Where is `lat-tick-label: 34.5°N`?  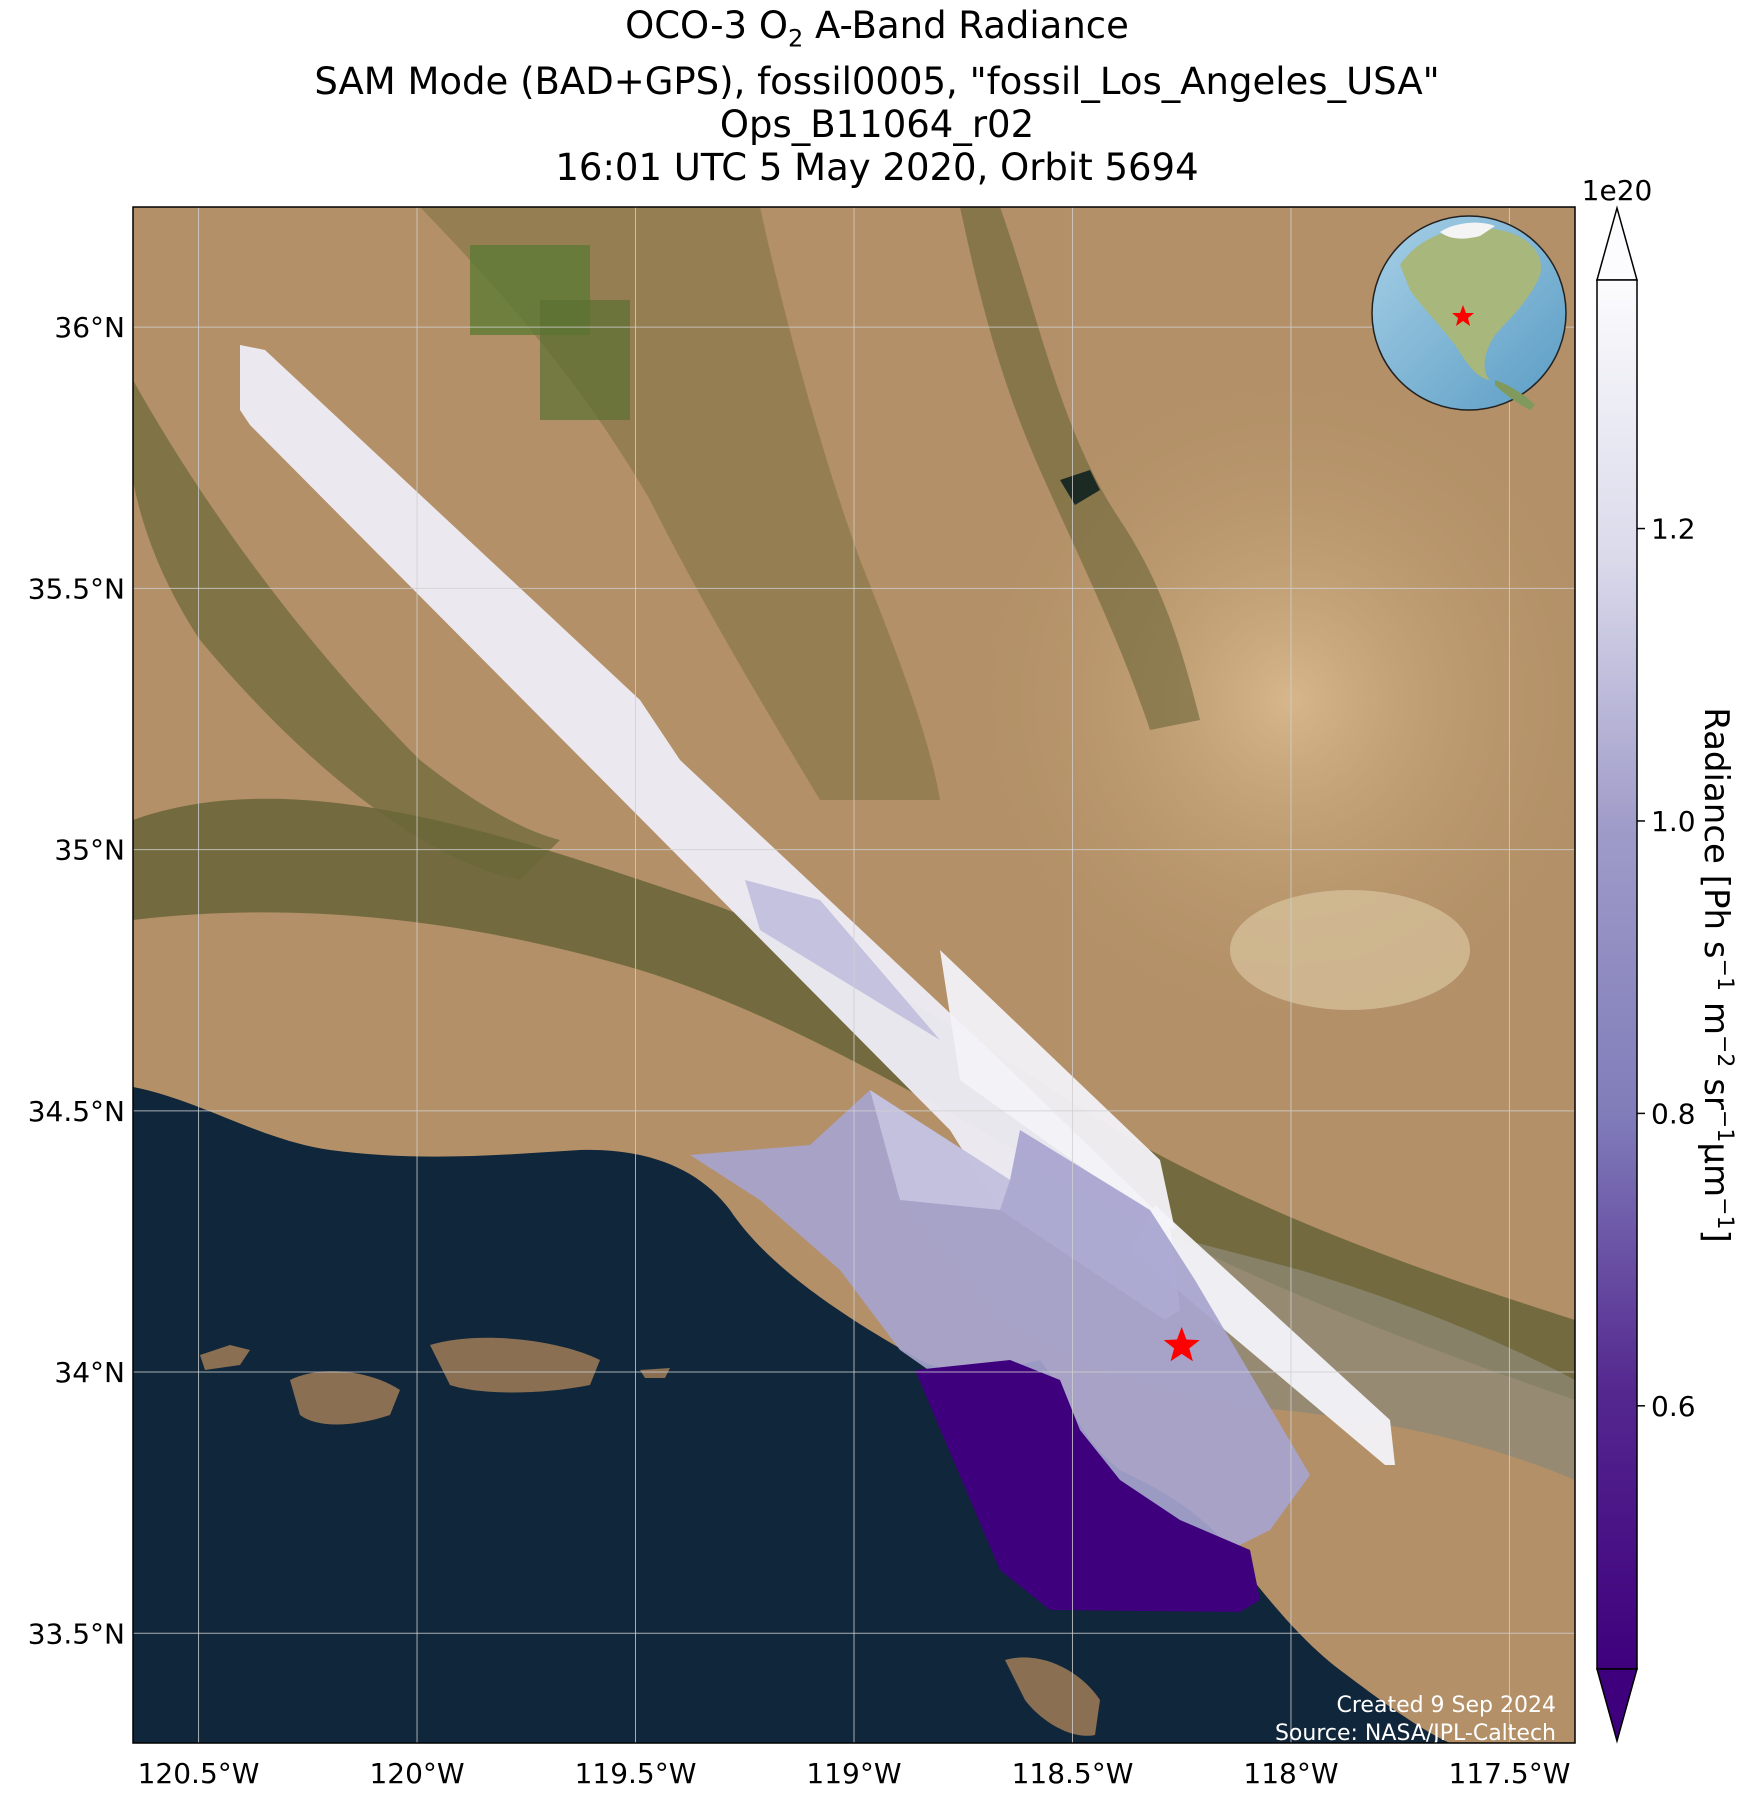 lat-tick-label: 34.5°N is located at coordinates (76, 1111).